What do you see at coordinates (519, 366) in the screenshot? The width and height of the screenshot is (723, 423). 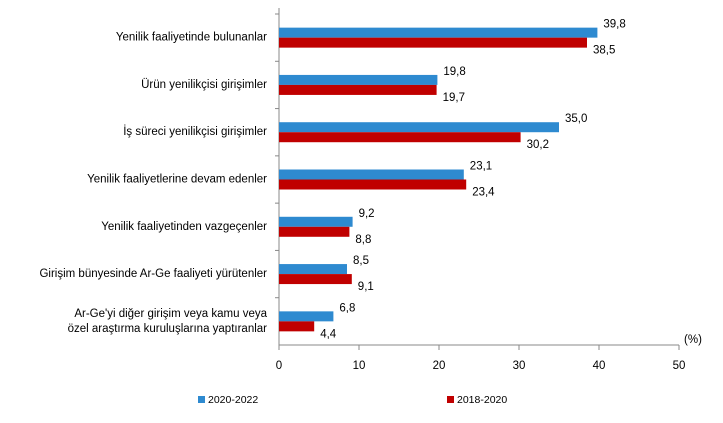 I see `x-tick-label: 30` at bounding box center [519, 366].